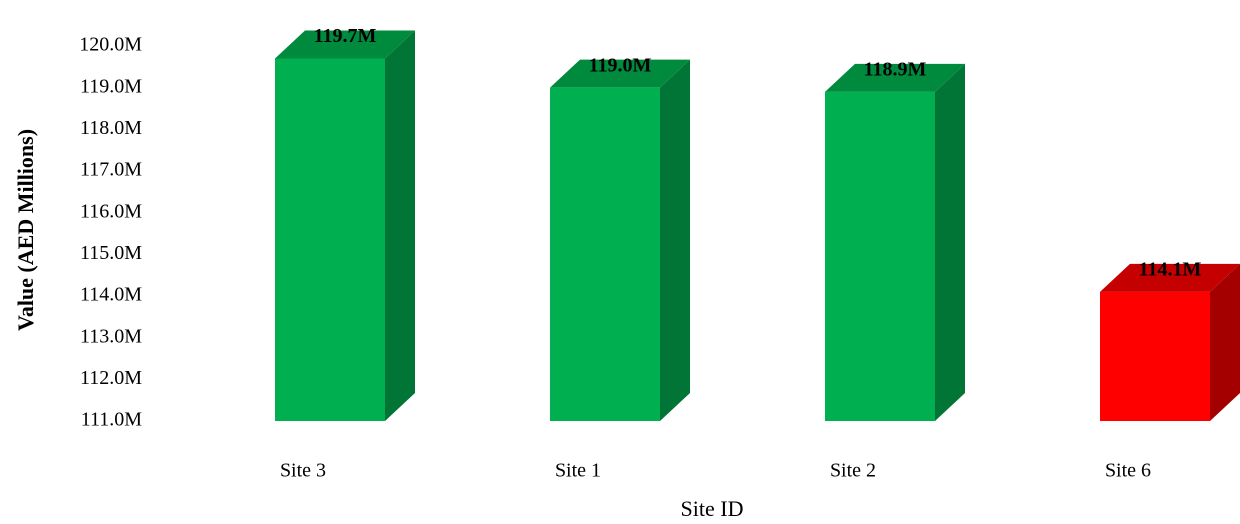  I want to click on x-axis-title: Site ID, so click(712, 508).